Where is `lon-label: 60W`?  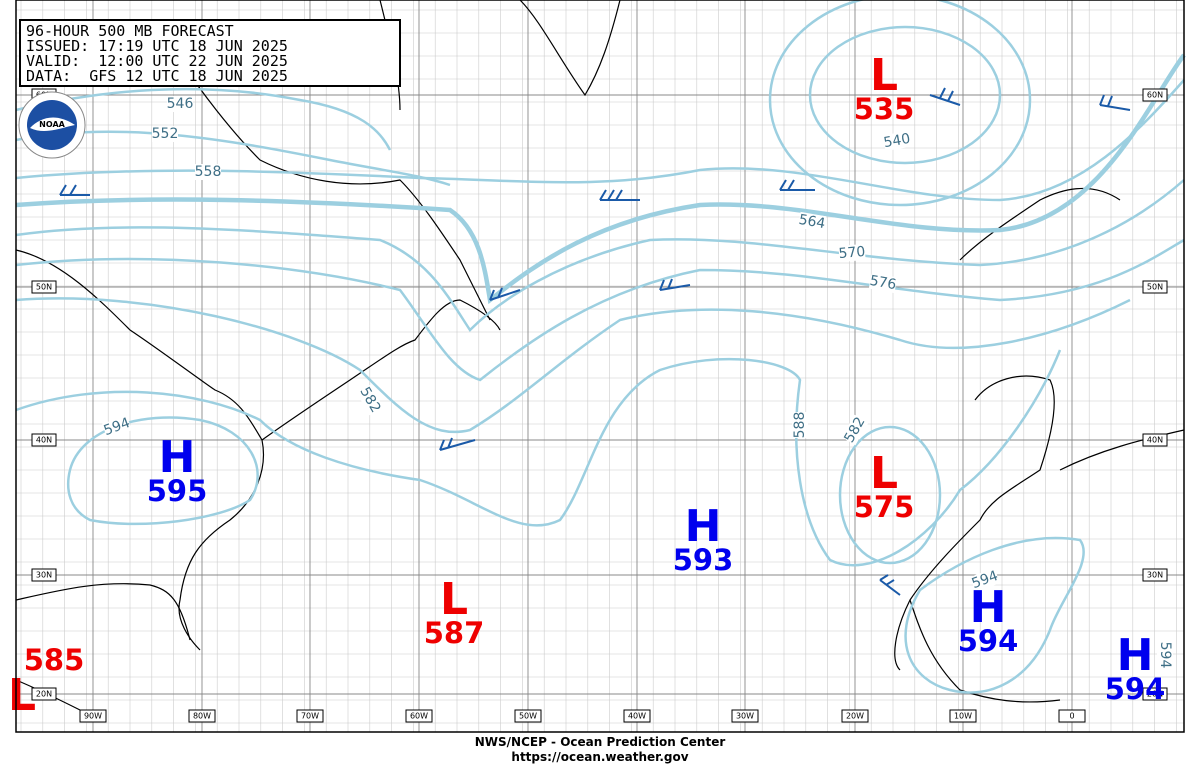 lon-label: 60W is located at coordinates (419, 716).